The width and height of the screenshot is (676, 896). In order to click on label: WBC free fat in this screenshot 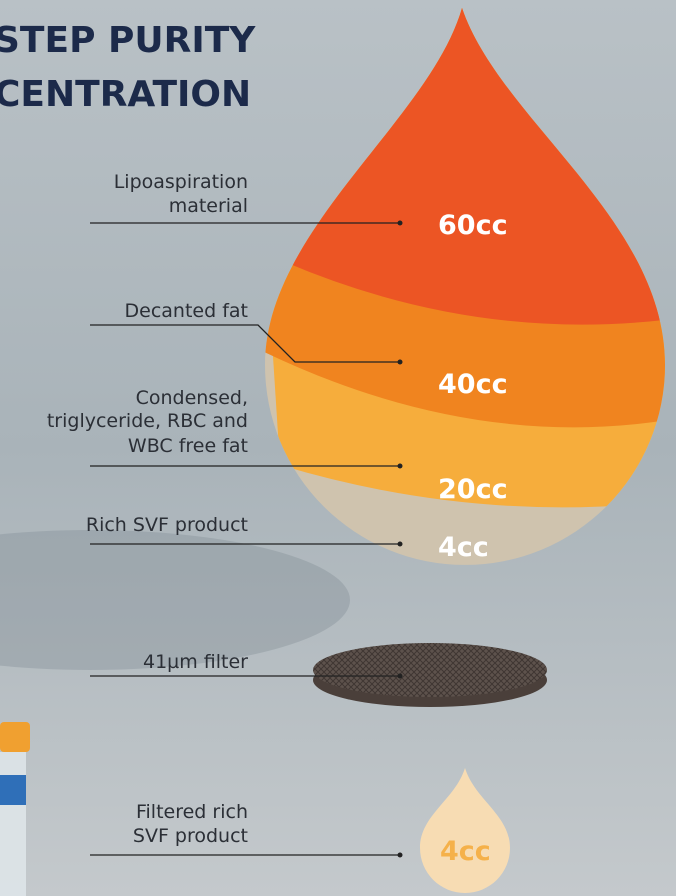, I will do `click(188, 446)`.